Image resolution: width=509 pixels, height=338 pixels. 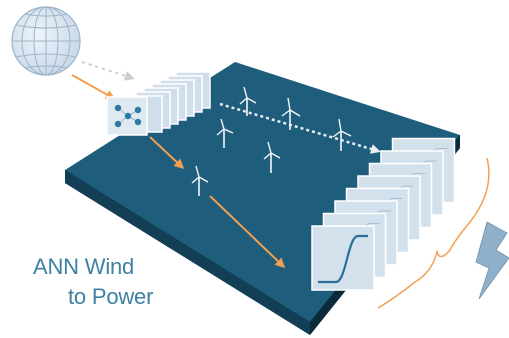 I want to click on output-power-curve-stack, so click(x=383, y=214).